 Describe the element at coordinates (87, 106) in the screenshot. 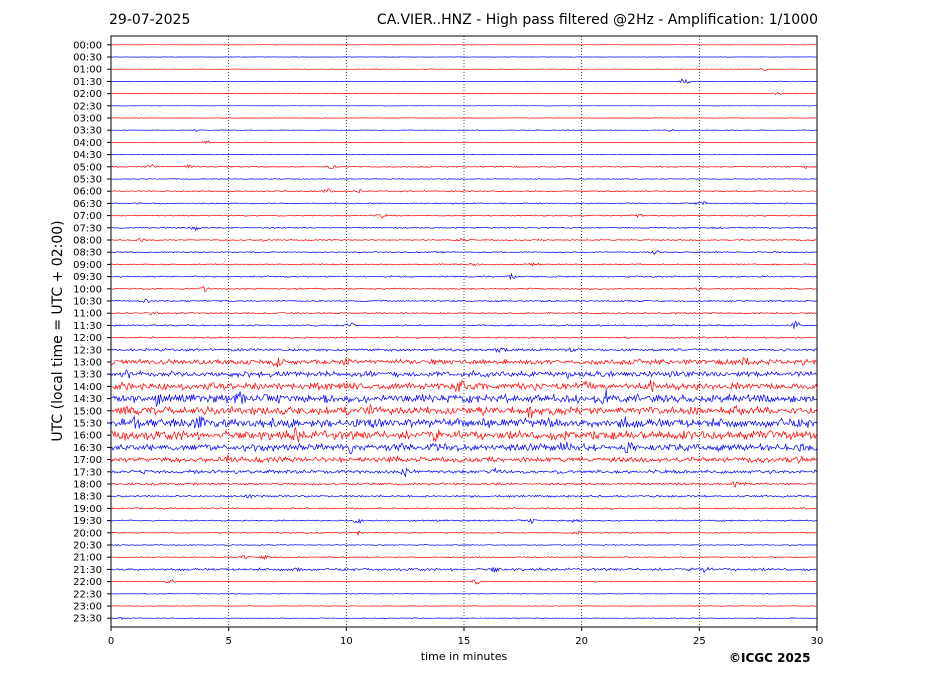

I see `y-tick-label: 02:30` at that location.